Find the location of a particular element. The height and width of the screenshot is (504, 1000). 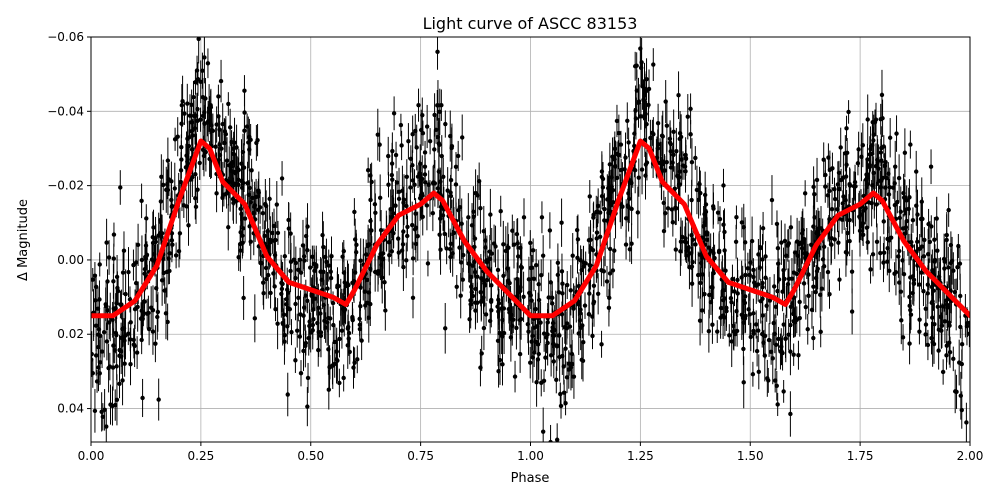

x-axis-label: Phase is located at coordinates (530, 478).